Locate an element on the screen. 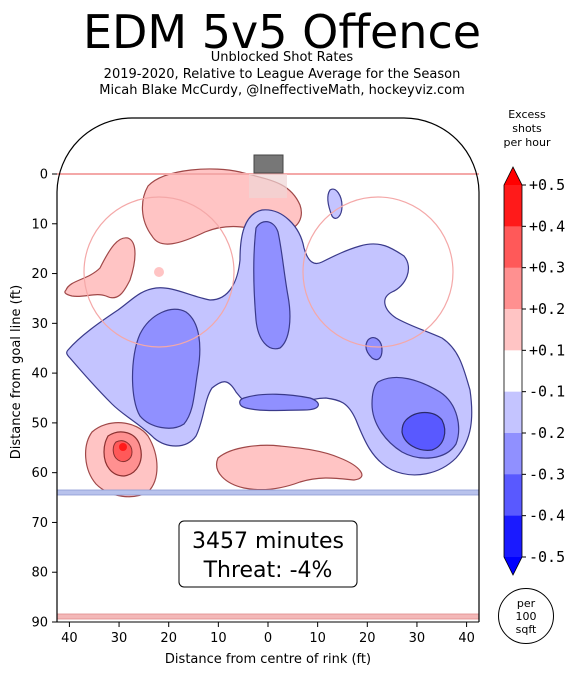 Image resolution: width=581 pixels, height=675 pixels. colorbar-tick-label: -0.3 is located at coordinates (547, 474).